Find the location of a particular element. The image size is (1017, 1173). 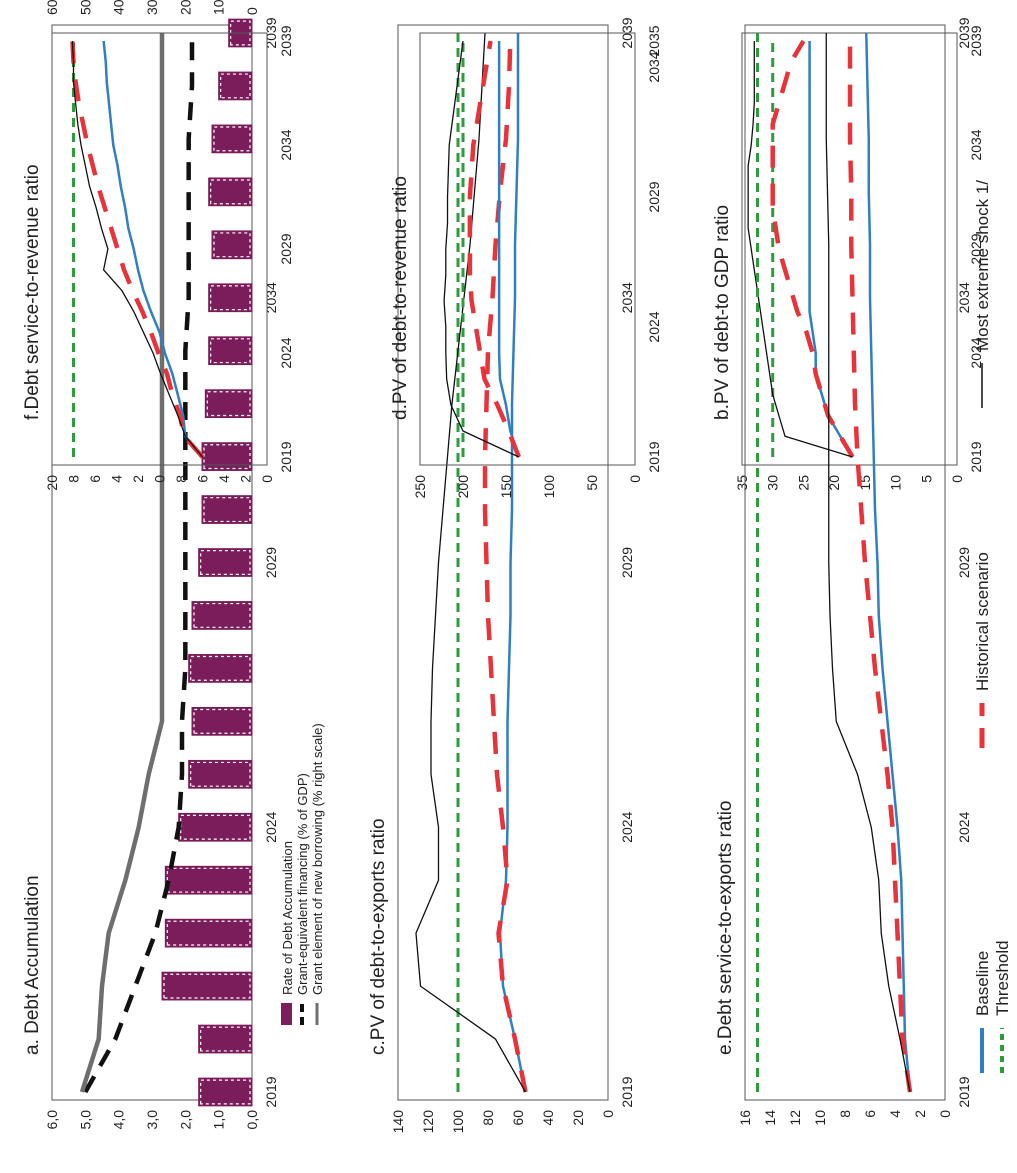

panel-b-ytick: 25 is located at coordinates (803, 483).